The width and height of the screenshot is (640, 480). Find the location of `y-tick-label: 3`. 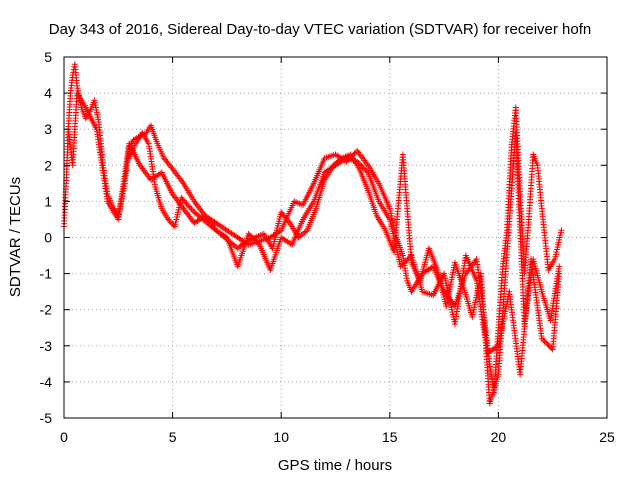

y-tick-label: 3 is located at coordinates (48, 129).